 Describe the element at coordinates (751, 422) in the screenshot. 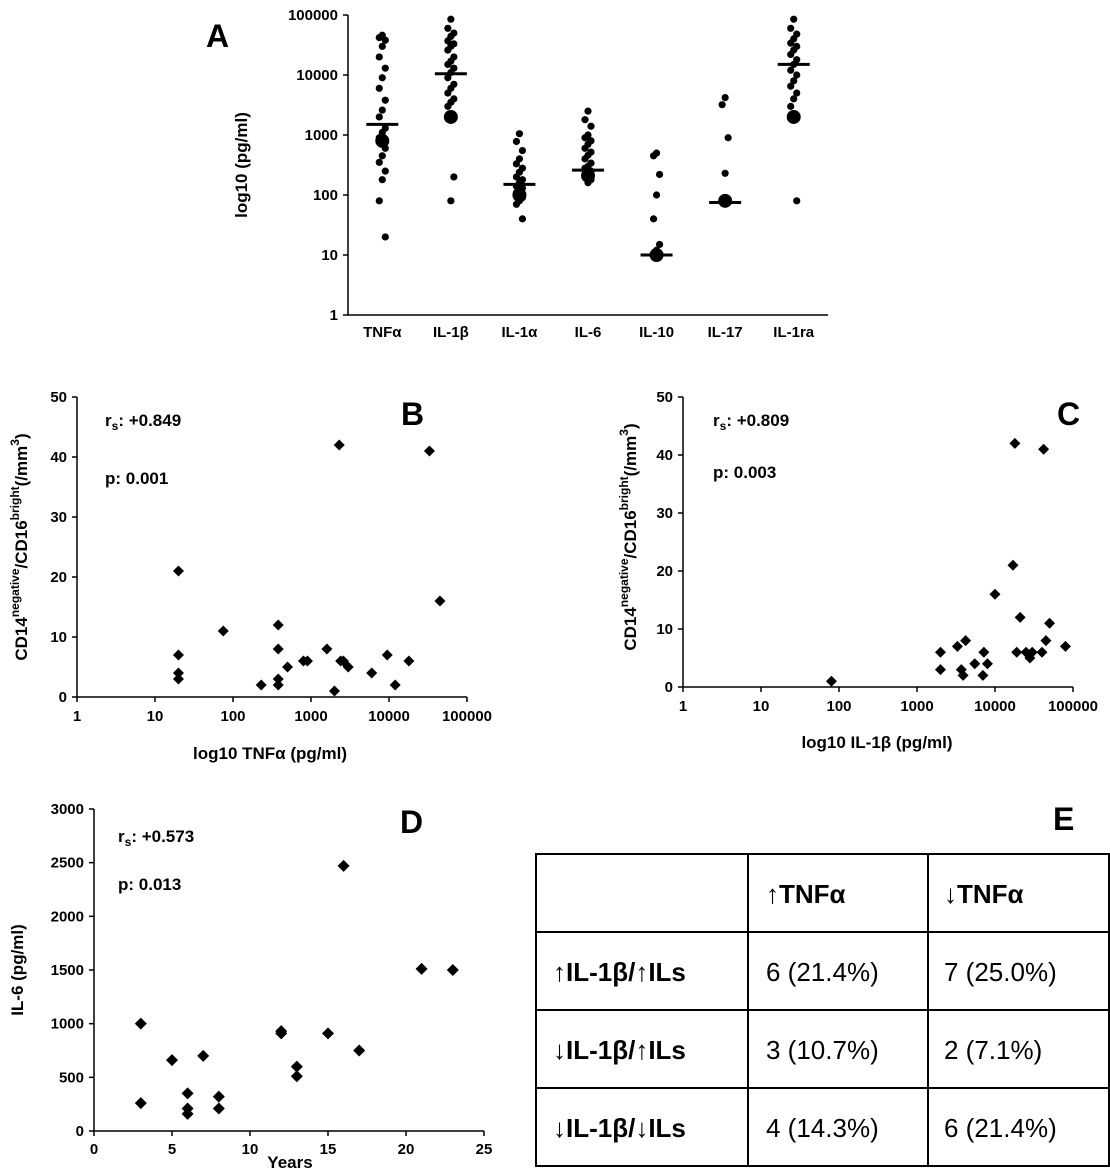

I see `panel-c-rs-annotation: rs: +0.809` at that location.